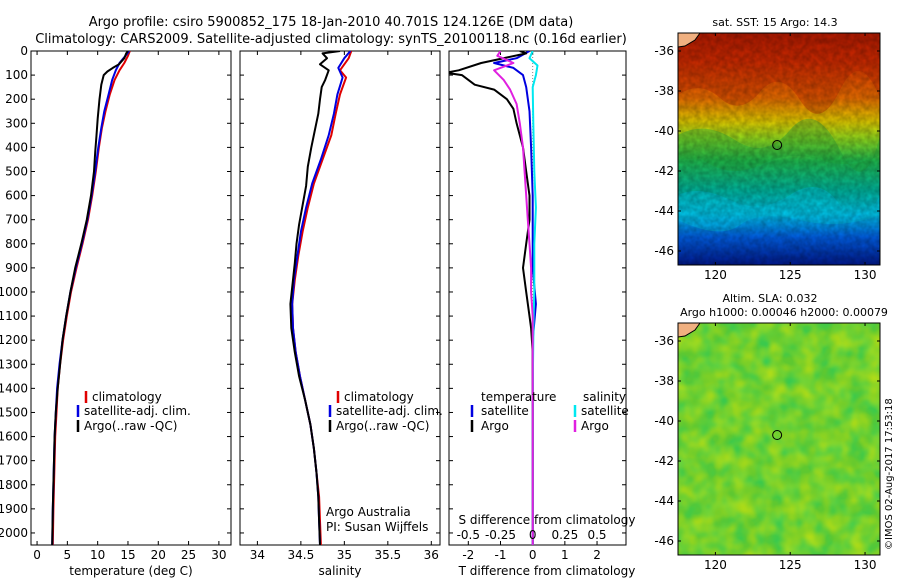 The image size is (900, 580). Describe the element at coordinates (597, 555) in the screenshot. I see `x-tick-label: 2` at that location.